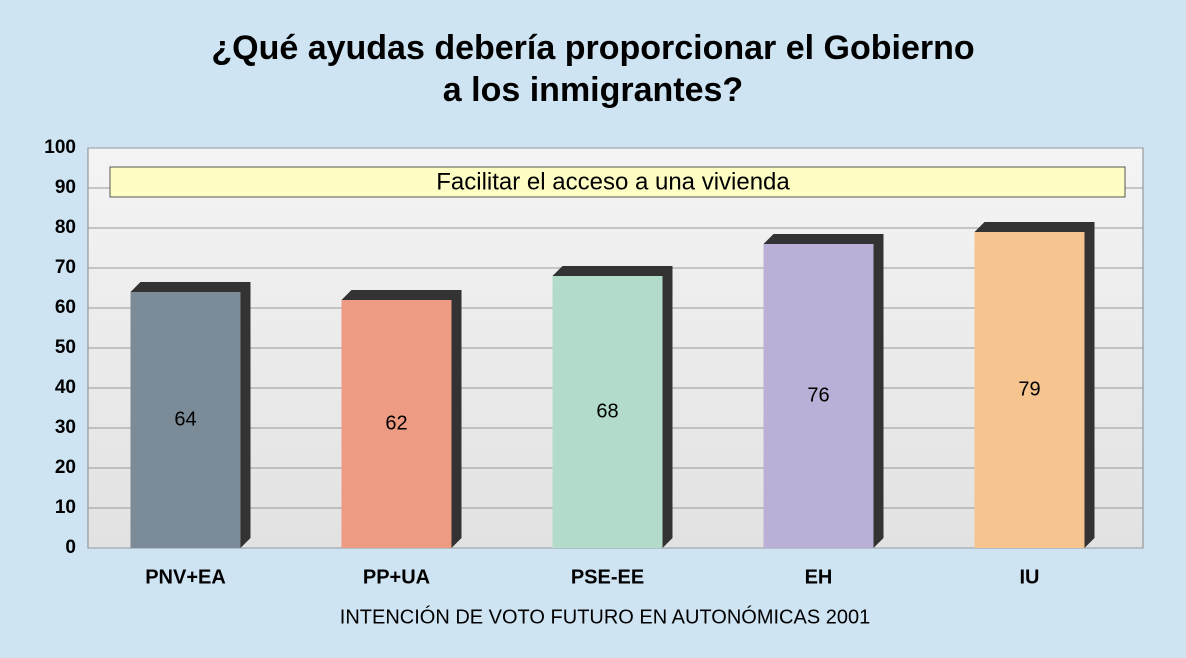 The image size is (1186, 658). What do you see at coordinates (607, 577) in the screenshot?
I see `x-tick-label: PSE-EE` at bounding box center [607, 577].